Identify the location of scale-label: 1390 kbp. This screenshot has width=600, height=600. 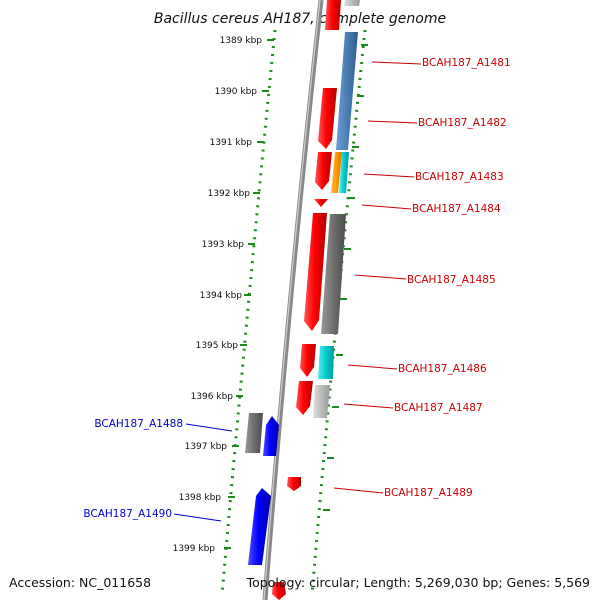
(236, 92).